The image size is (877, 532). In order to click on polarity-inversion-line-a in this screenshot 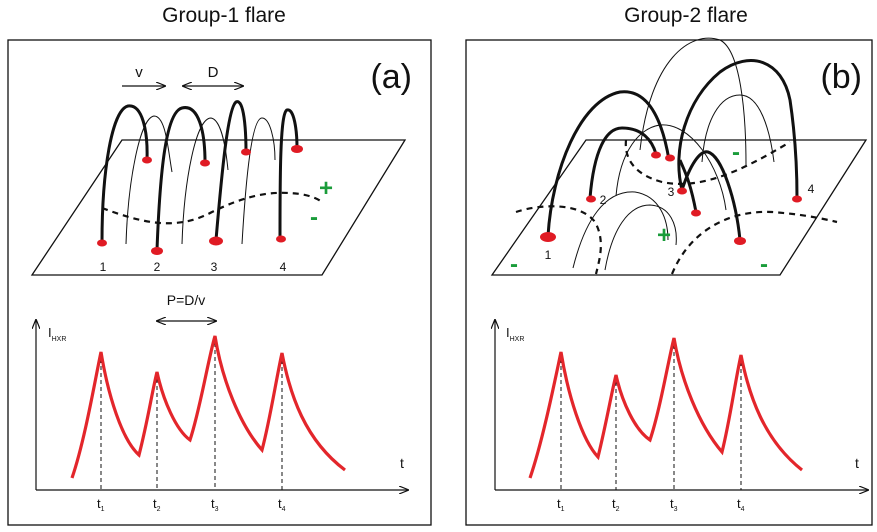, I will do `click(212, 208)`.